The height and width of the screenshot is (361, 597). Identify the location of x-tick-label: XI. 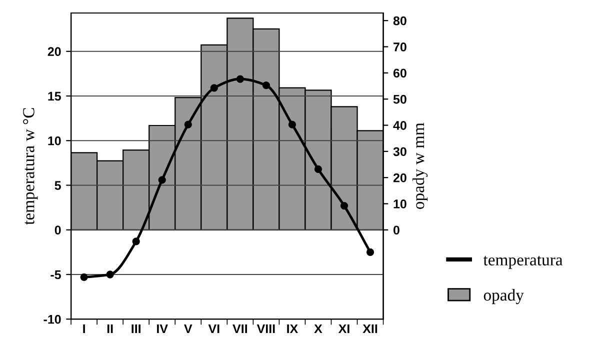
(344, 329).